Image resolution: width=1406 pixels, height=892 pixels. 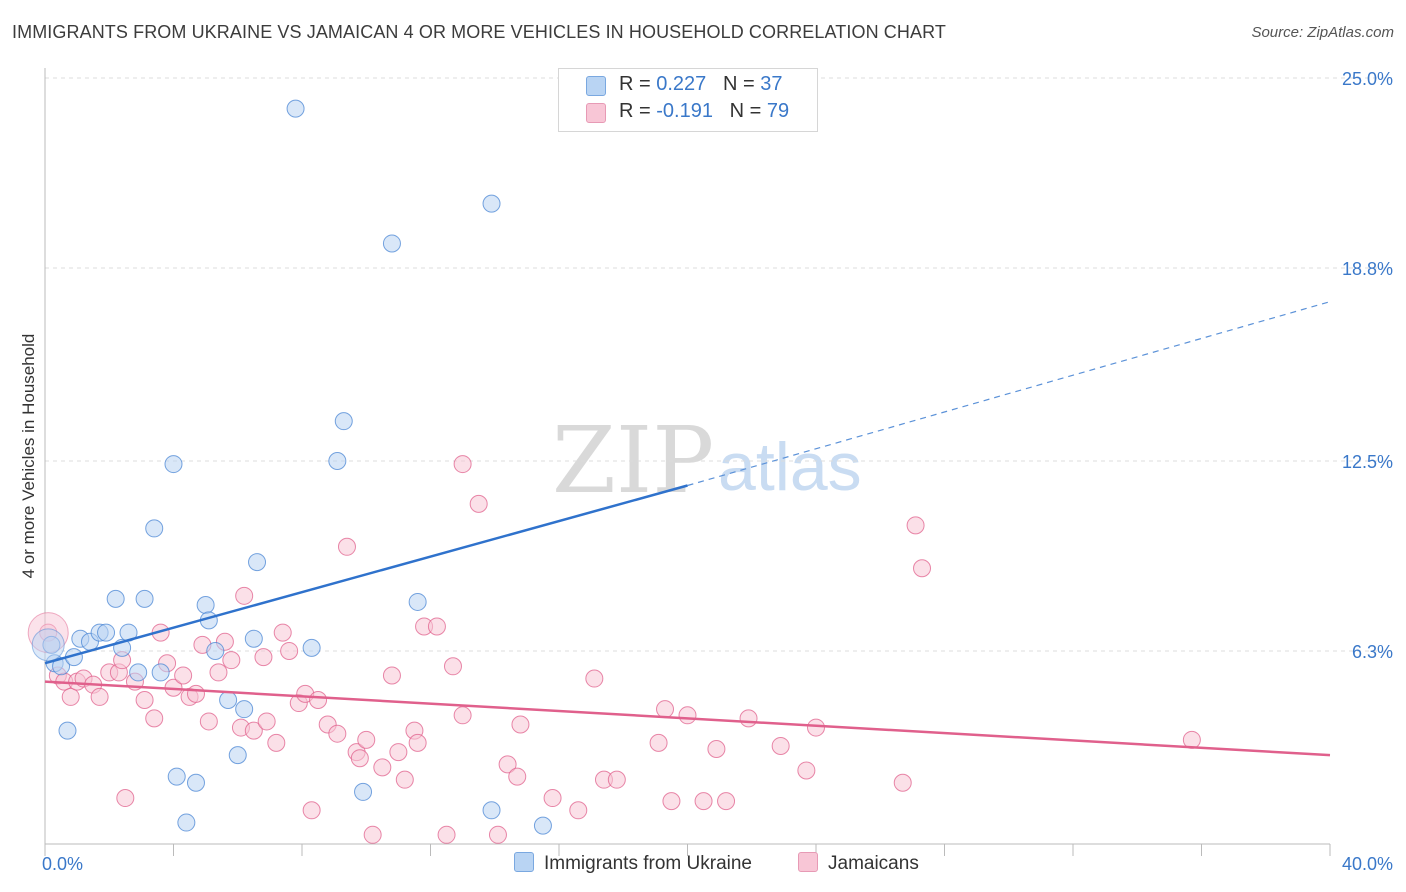 I want to click on bottom-legend-jamaicans: Jamaicans, so click(x=858, y=863).